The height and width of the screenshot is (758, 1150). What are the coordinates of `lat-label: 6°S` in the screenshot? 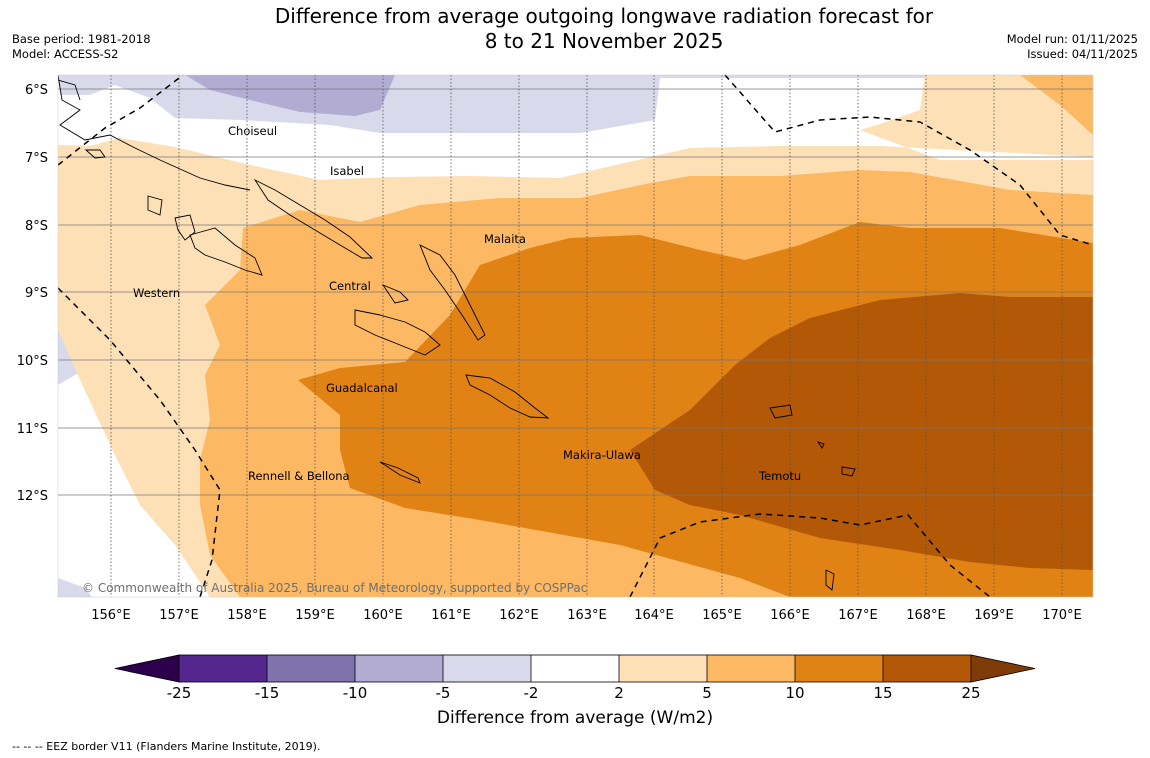 It's located at (36, 90).